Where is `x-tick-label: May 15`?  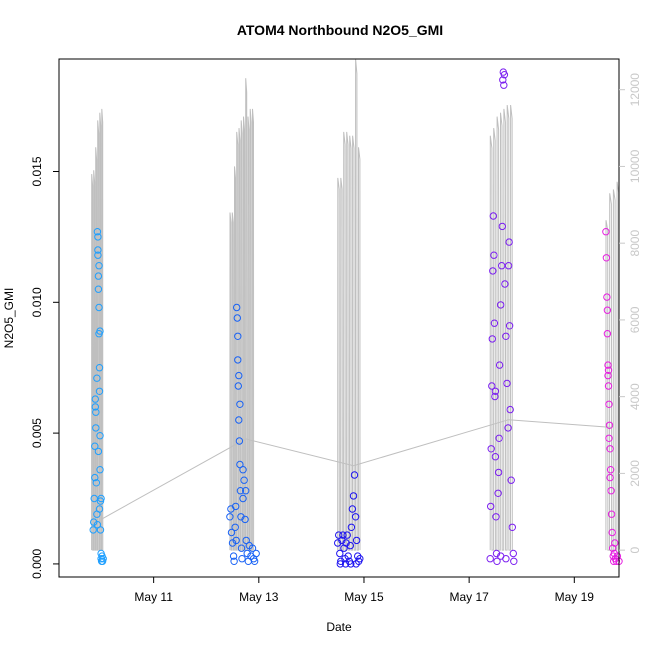
x-tick-label: May 15 is located at coordinates (364, 597).